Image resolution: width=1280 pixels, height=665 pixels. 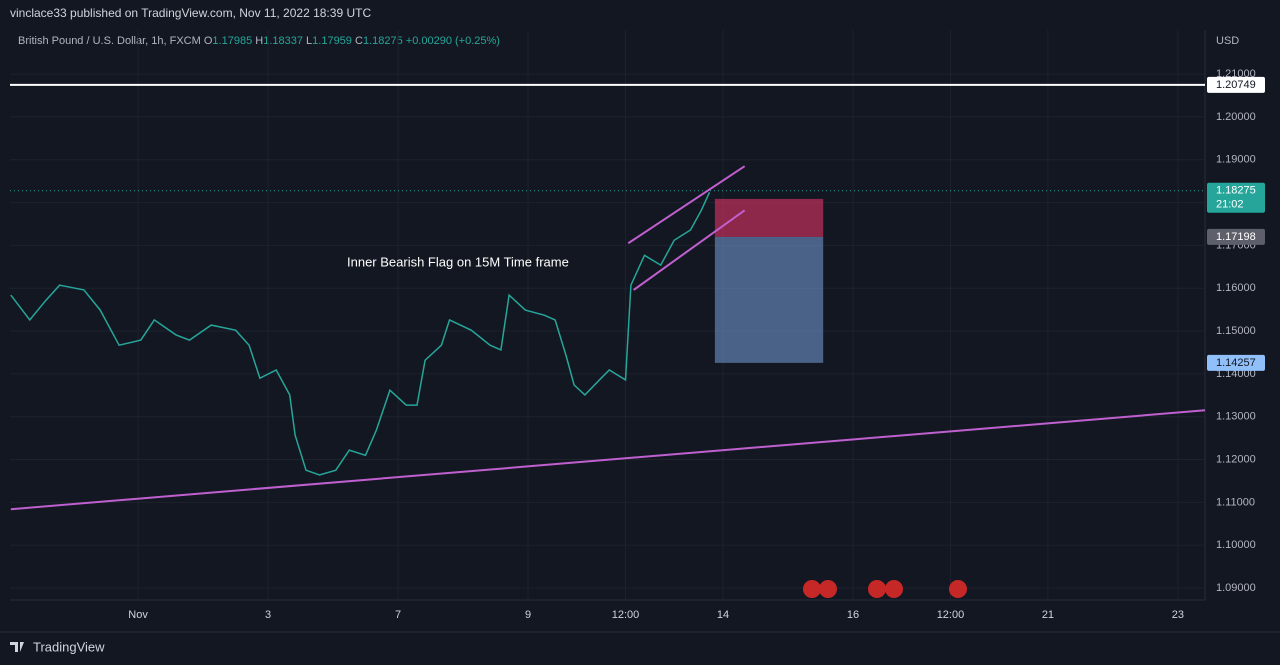 I want to click on last-price-tag, so click(x=1236, y=197).